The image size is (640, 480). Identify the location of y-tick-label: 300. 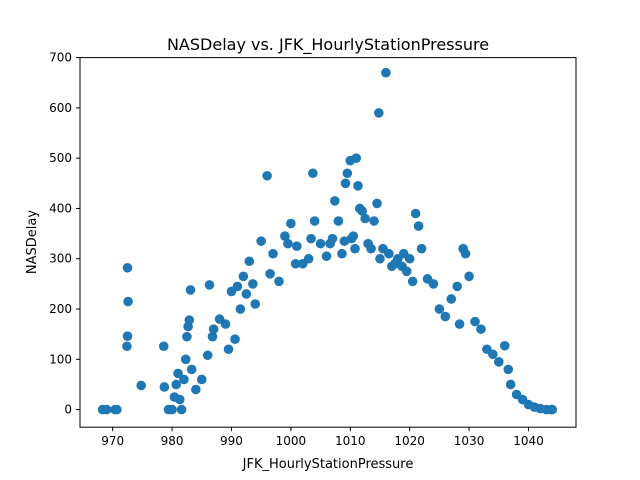
(60, 259).